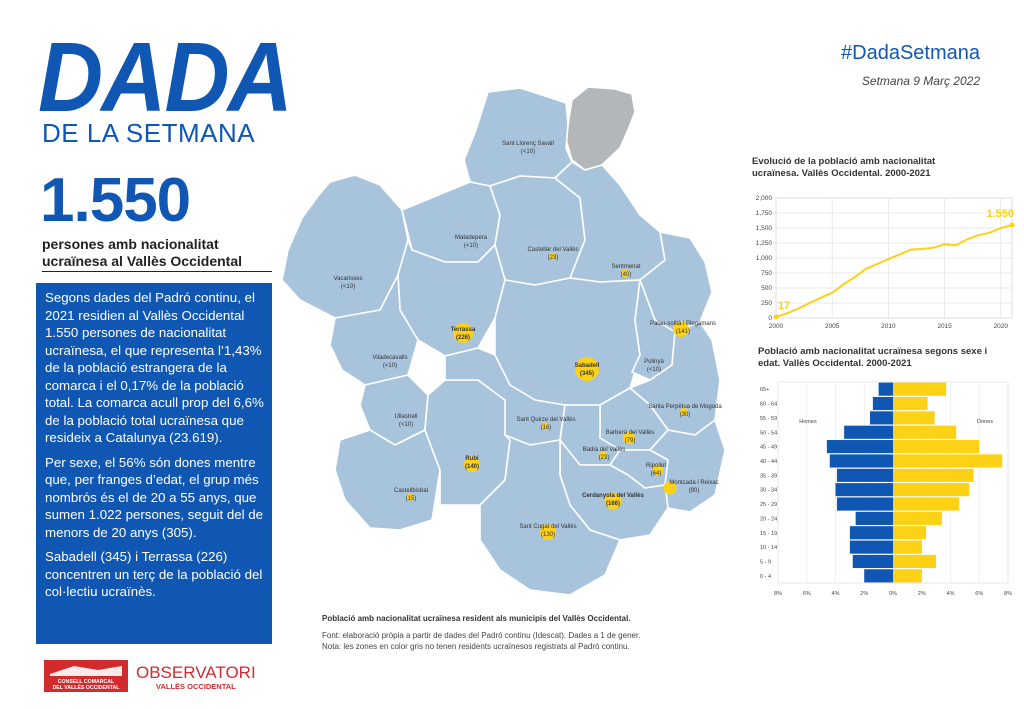 Image resolution: width=1024 pixels, height=709 pixels. What do you see at coordinates (547, 527) in the screenshot?
I see `map-label-name: Sant Cugat del Vallès` at bounding box center [547, 527].